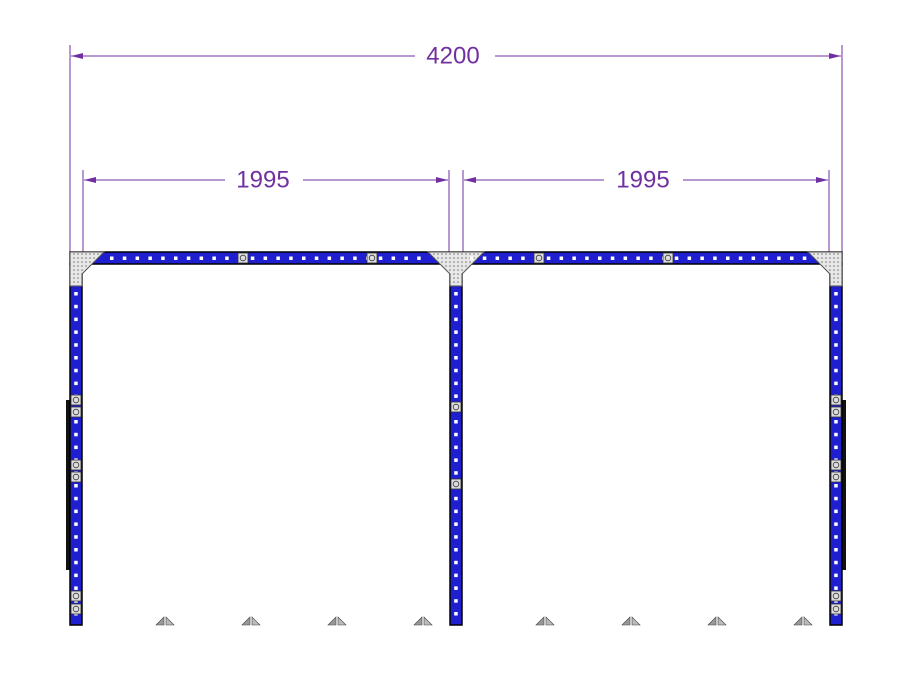  Describe the element at coordinates (456, 269) in the screenshot. I see `t-gusset` at that location.